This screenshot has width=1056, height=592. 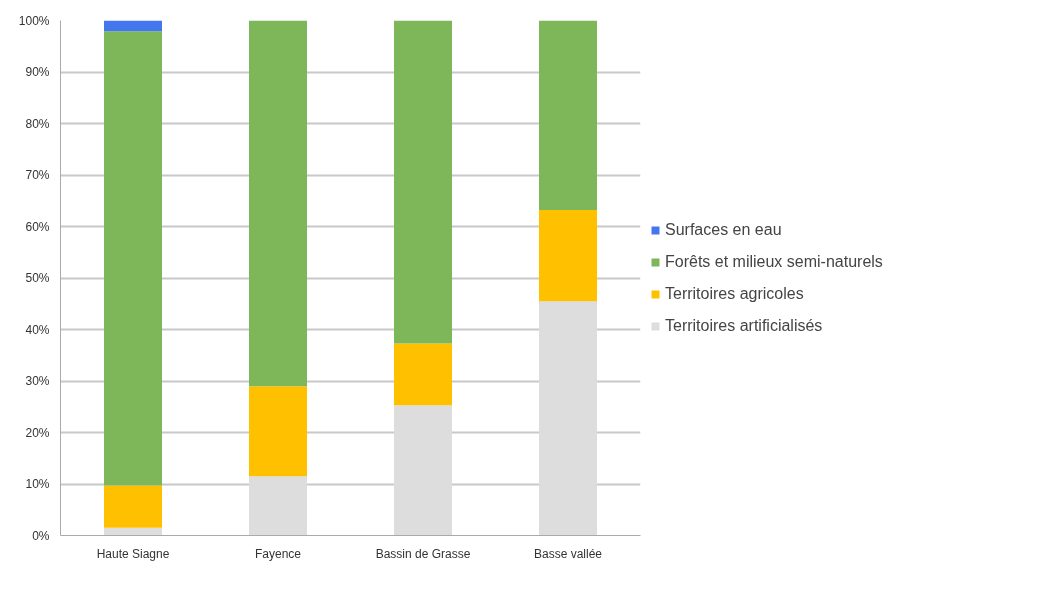 What do you see at coordinates (734, 293) in the screenshot?
I see `legend-label: Territoires agricoles` at bounding box center [734, 293].